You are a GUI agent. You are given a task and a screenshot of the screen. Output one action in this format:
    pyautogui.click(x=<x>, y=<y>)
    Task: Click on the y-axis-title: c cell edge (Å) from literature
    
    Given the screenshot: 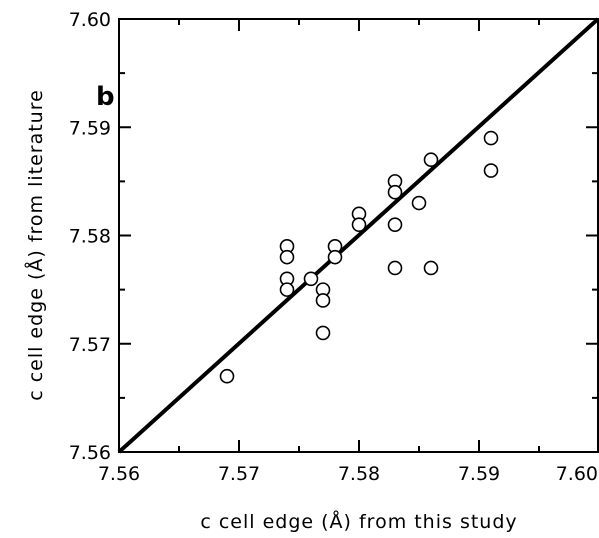 What is the action you would take?
    pyautogui.click(x=35, y=245)
    